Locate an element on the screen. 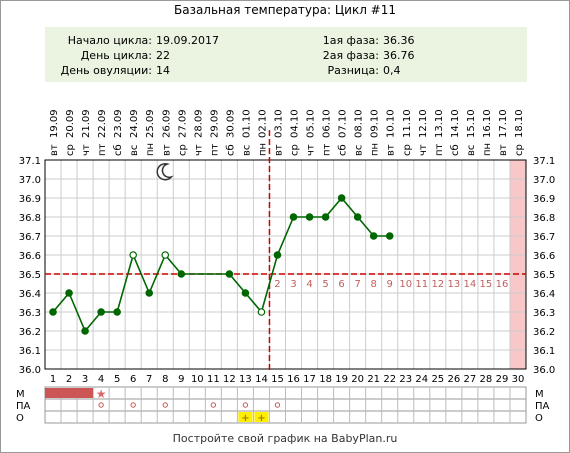 Image resolution: width=570 pixels, height=453 pixels. x-date-label: 13.10 is located at coordinates (439, 123).